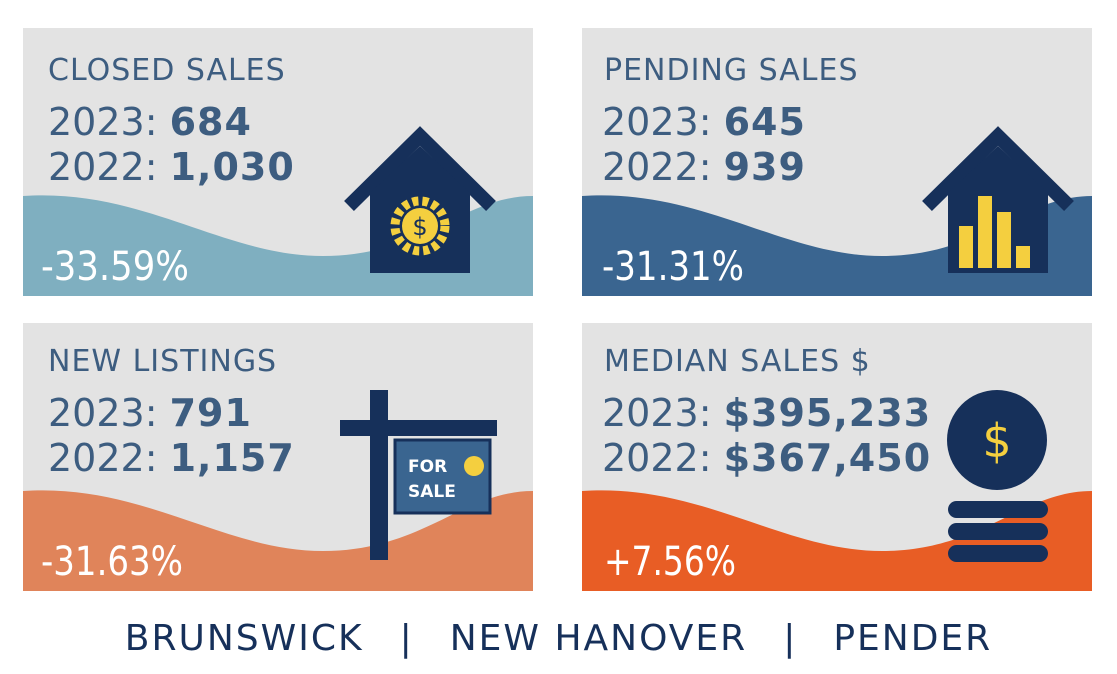  Describe the element at coordinates (211, 122) in the screenshot. I see `value: 684` at that location.